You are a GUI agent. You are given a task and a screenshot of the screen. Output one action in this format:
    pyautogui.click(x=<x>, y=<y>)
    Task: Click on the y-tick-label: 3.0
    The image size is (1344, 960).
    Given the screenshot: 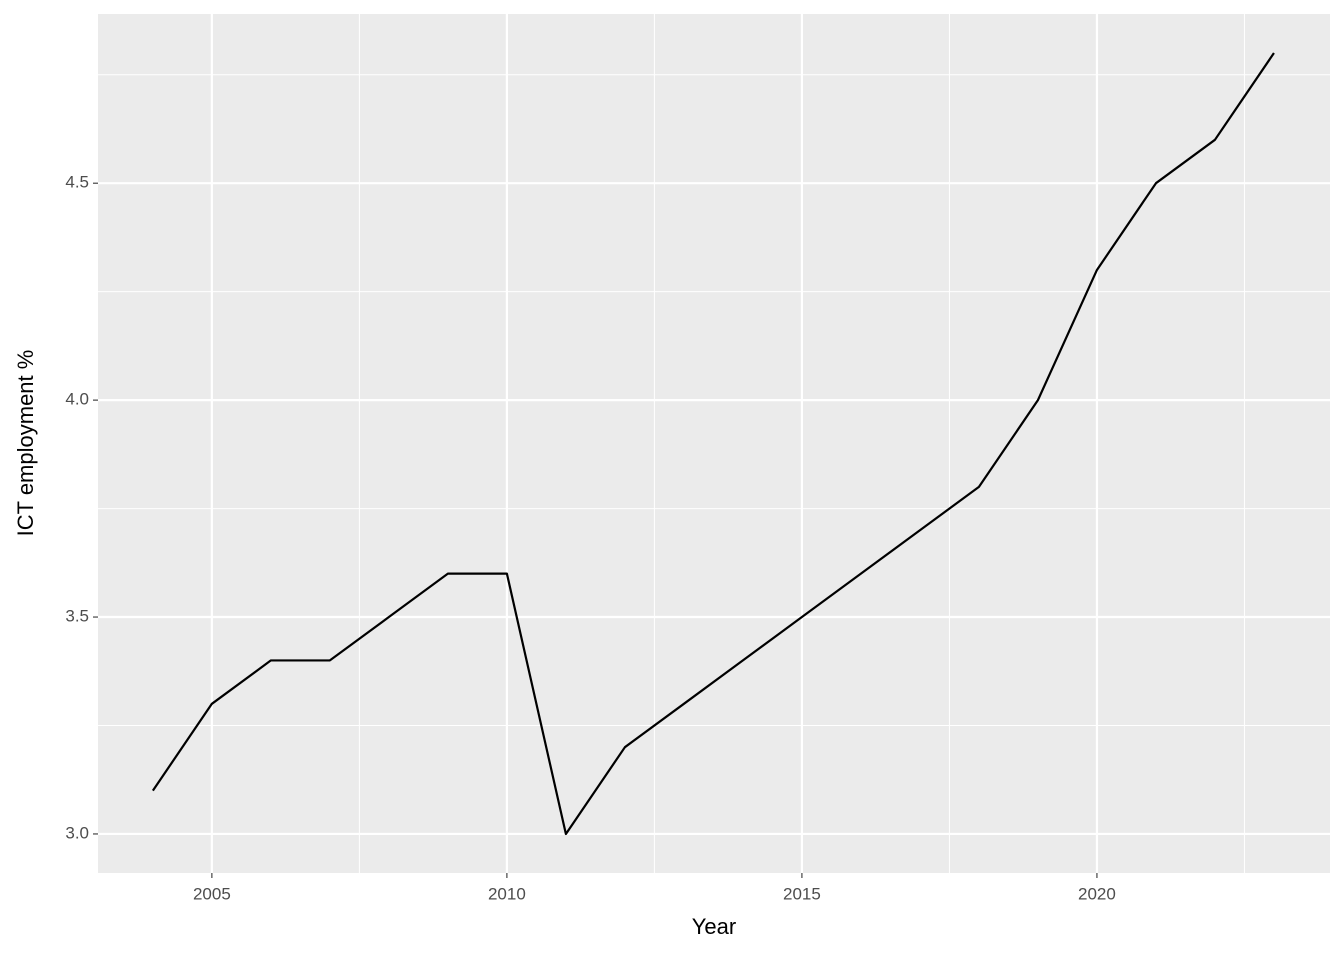 What is the action you would take?
    pyautogui.click(x=77, y=832)
    